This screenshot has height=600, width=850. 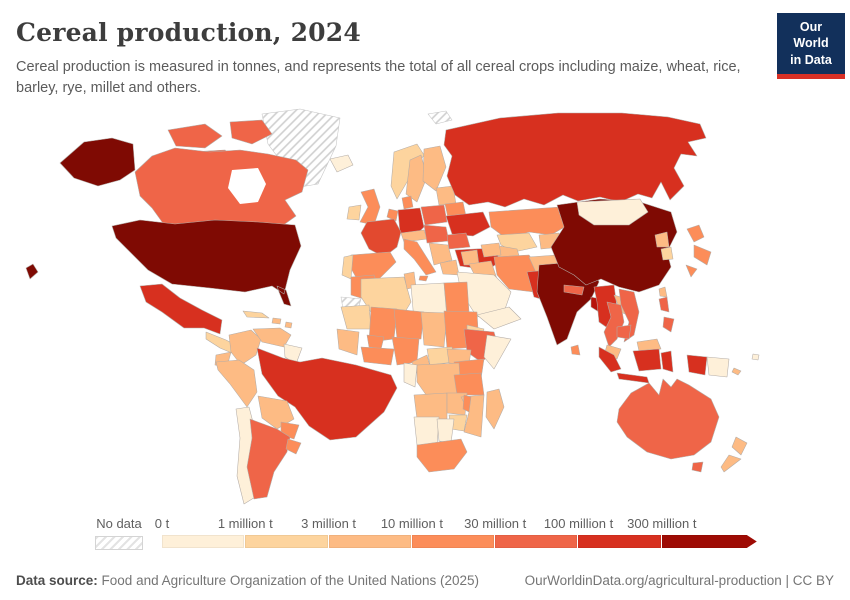 What do you see at coordinates (662, 523) in the screenshot?
I see `legend-tick: 300 million t` at bounding box center [662, 523].